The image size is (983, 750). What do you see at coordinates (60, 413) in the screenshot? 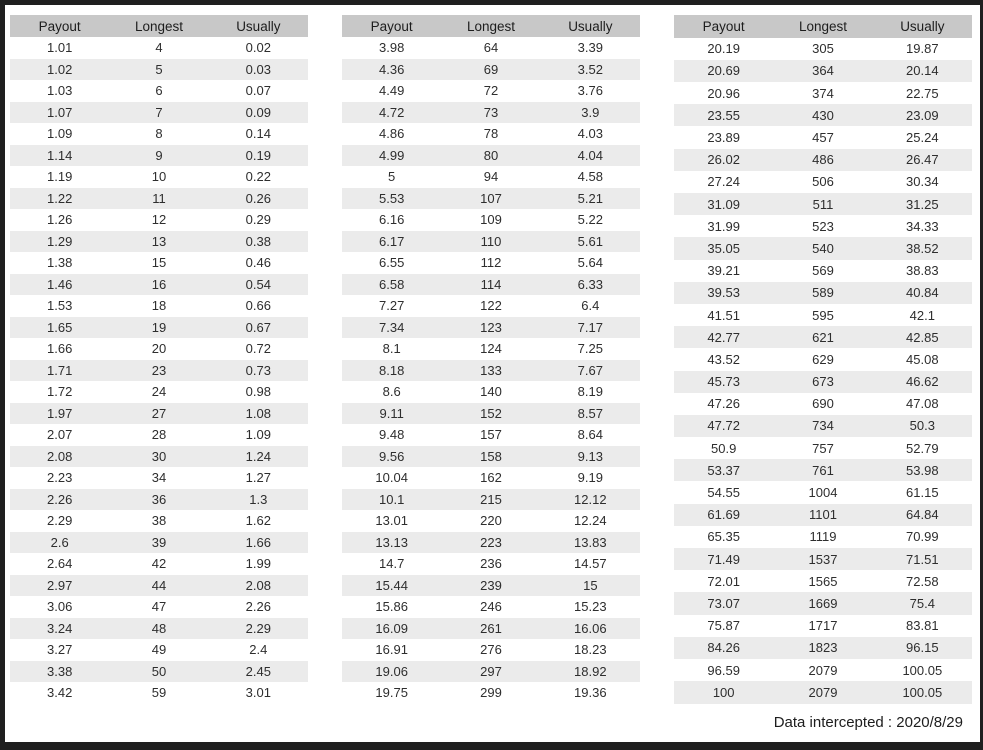
I see `table-cell: 1.97` at bounding box center [60, 413].